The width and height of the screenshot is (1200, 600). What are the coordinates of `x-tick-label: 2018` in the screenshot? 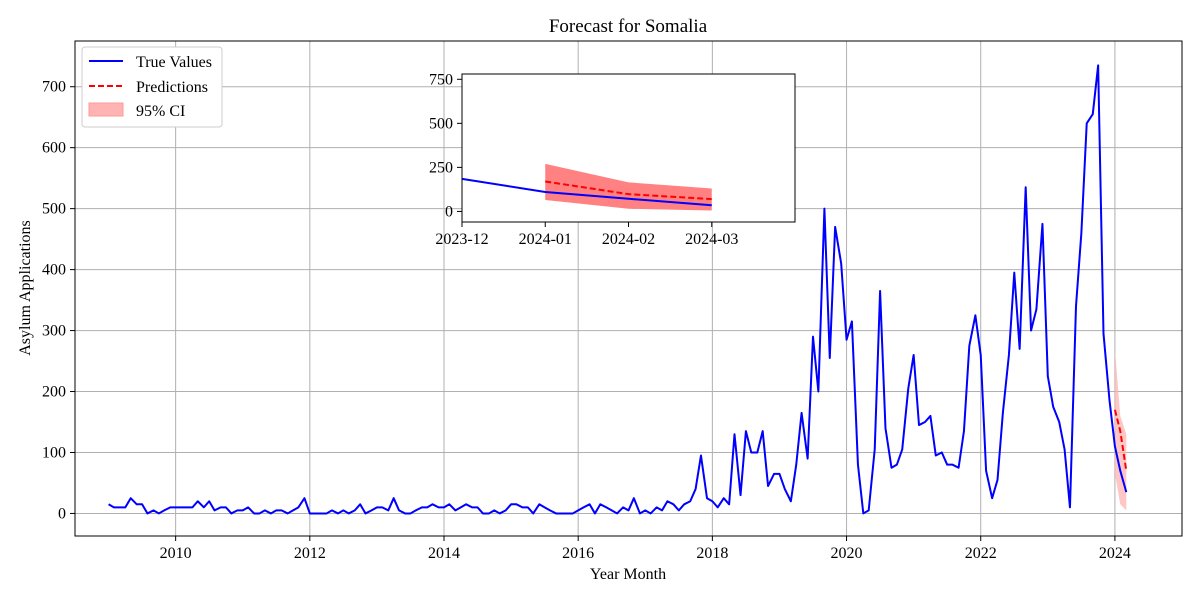 It's located at (712, 553).